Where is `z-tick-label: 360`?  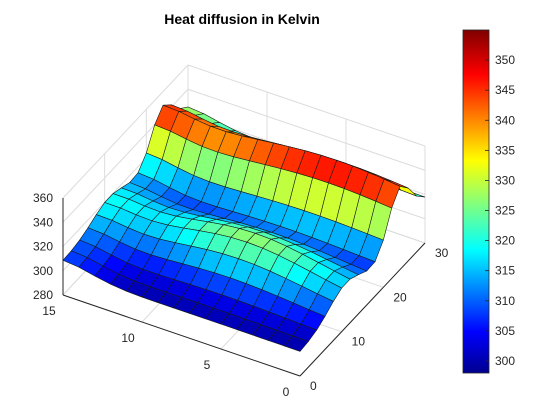
z-tick-label: 360 is located at coordinates (43, 198).